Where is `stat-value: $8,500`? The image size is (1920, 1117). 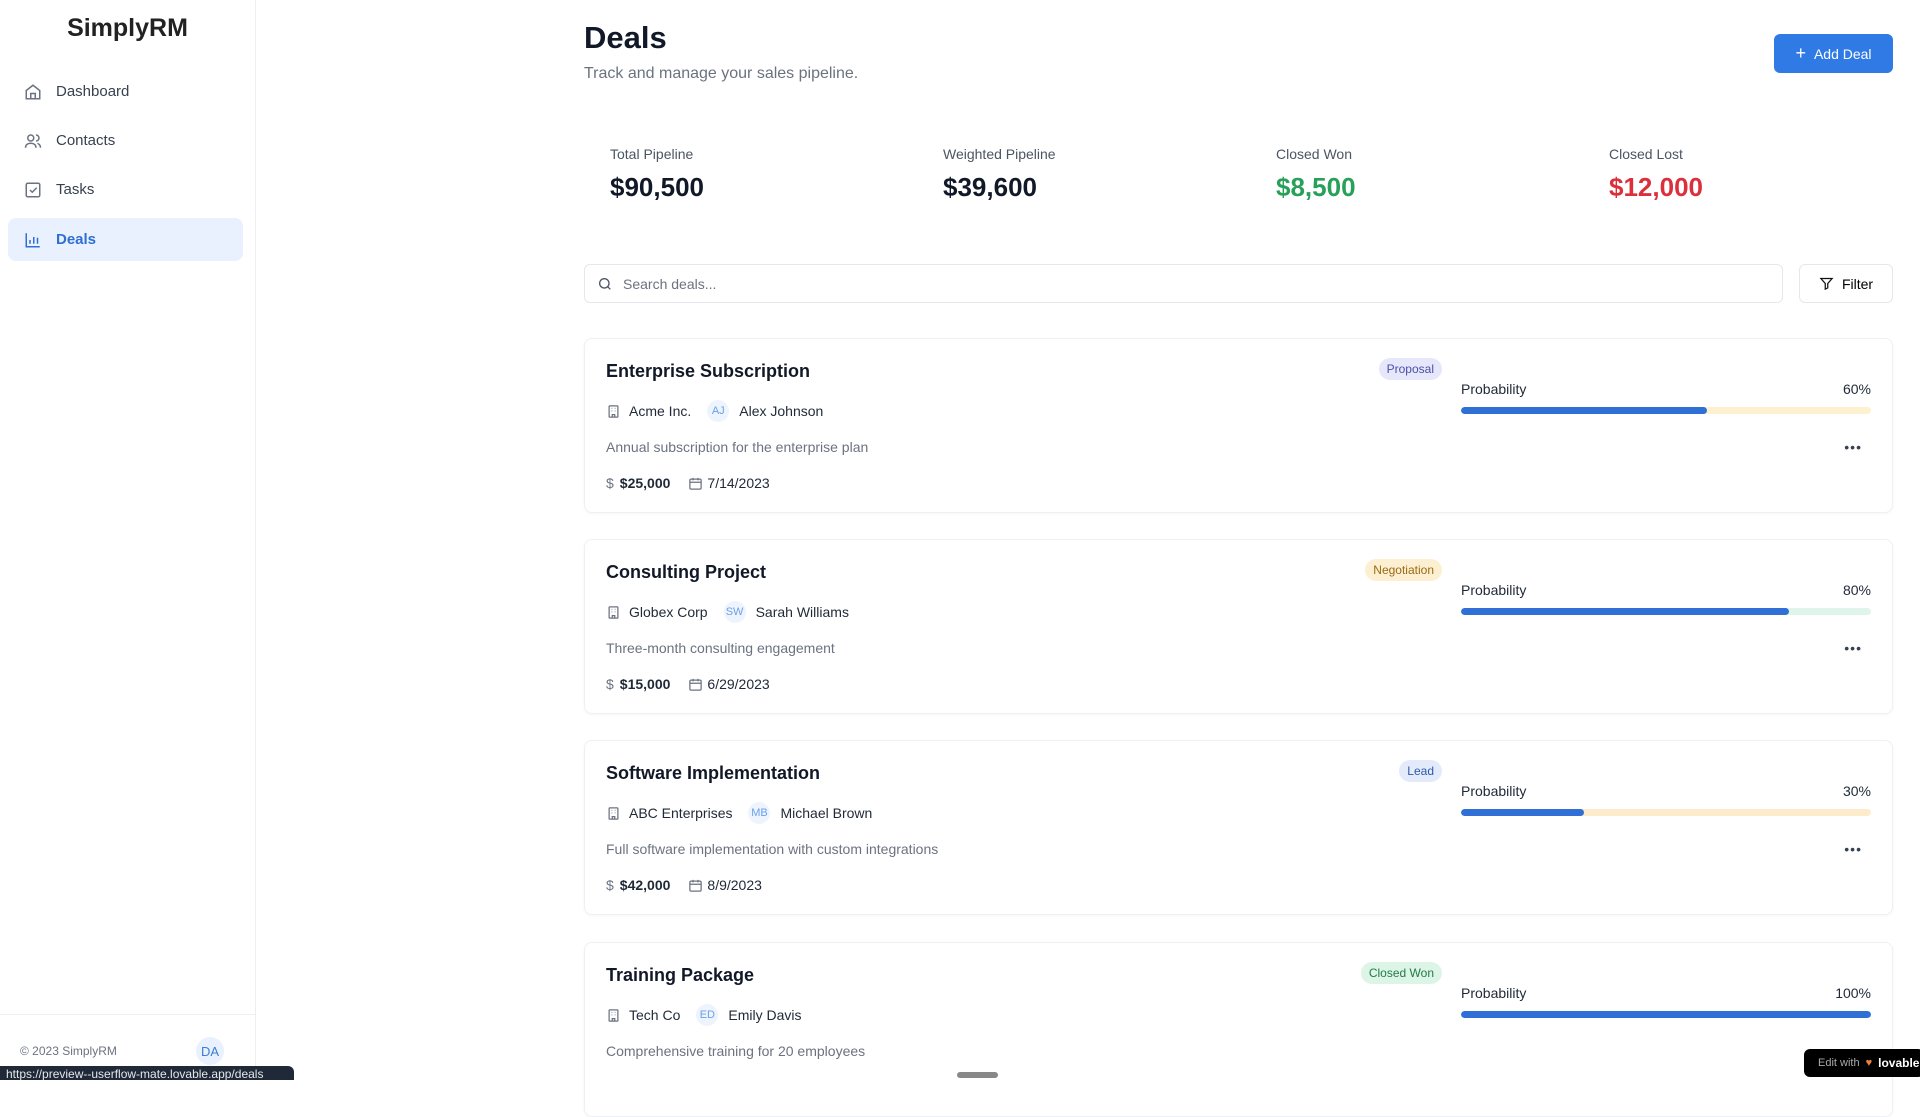 stat-value: $8,500 is located at coordinates (1316, 187).